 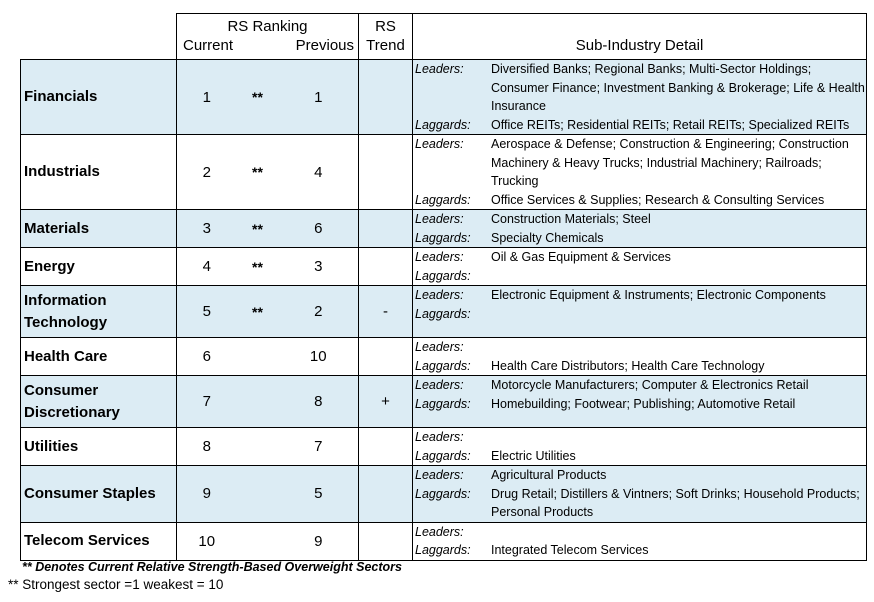 I want to click on previous-rank: 10, so click(x=318, y=356).